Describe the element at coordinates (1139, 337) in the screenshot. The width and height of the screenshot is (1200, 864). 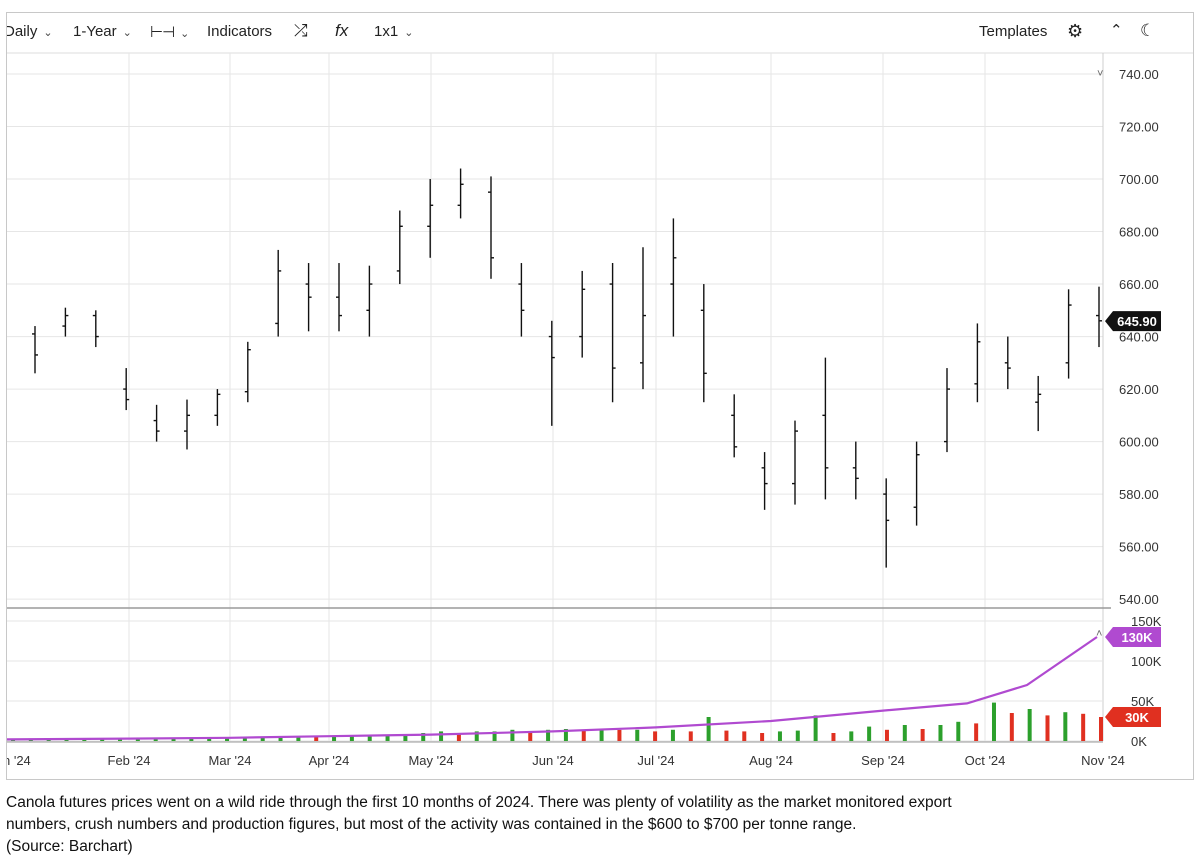
I see `price-tick-label: 640.00` at that location.